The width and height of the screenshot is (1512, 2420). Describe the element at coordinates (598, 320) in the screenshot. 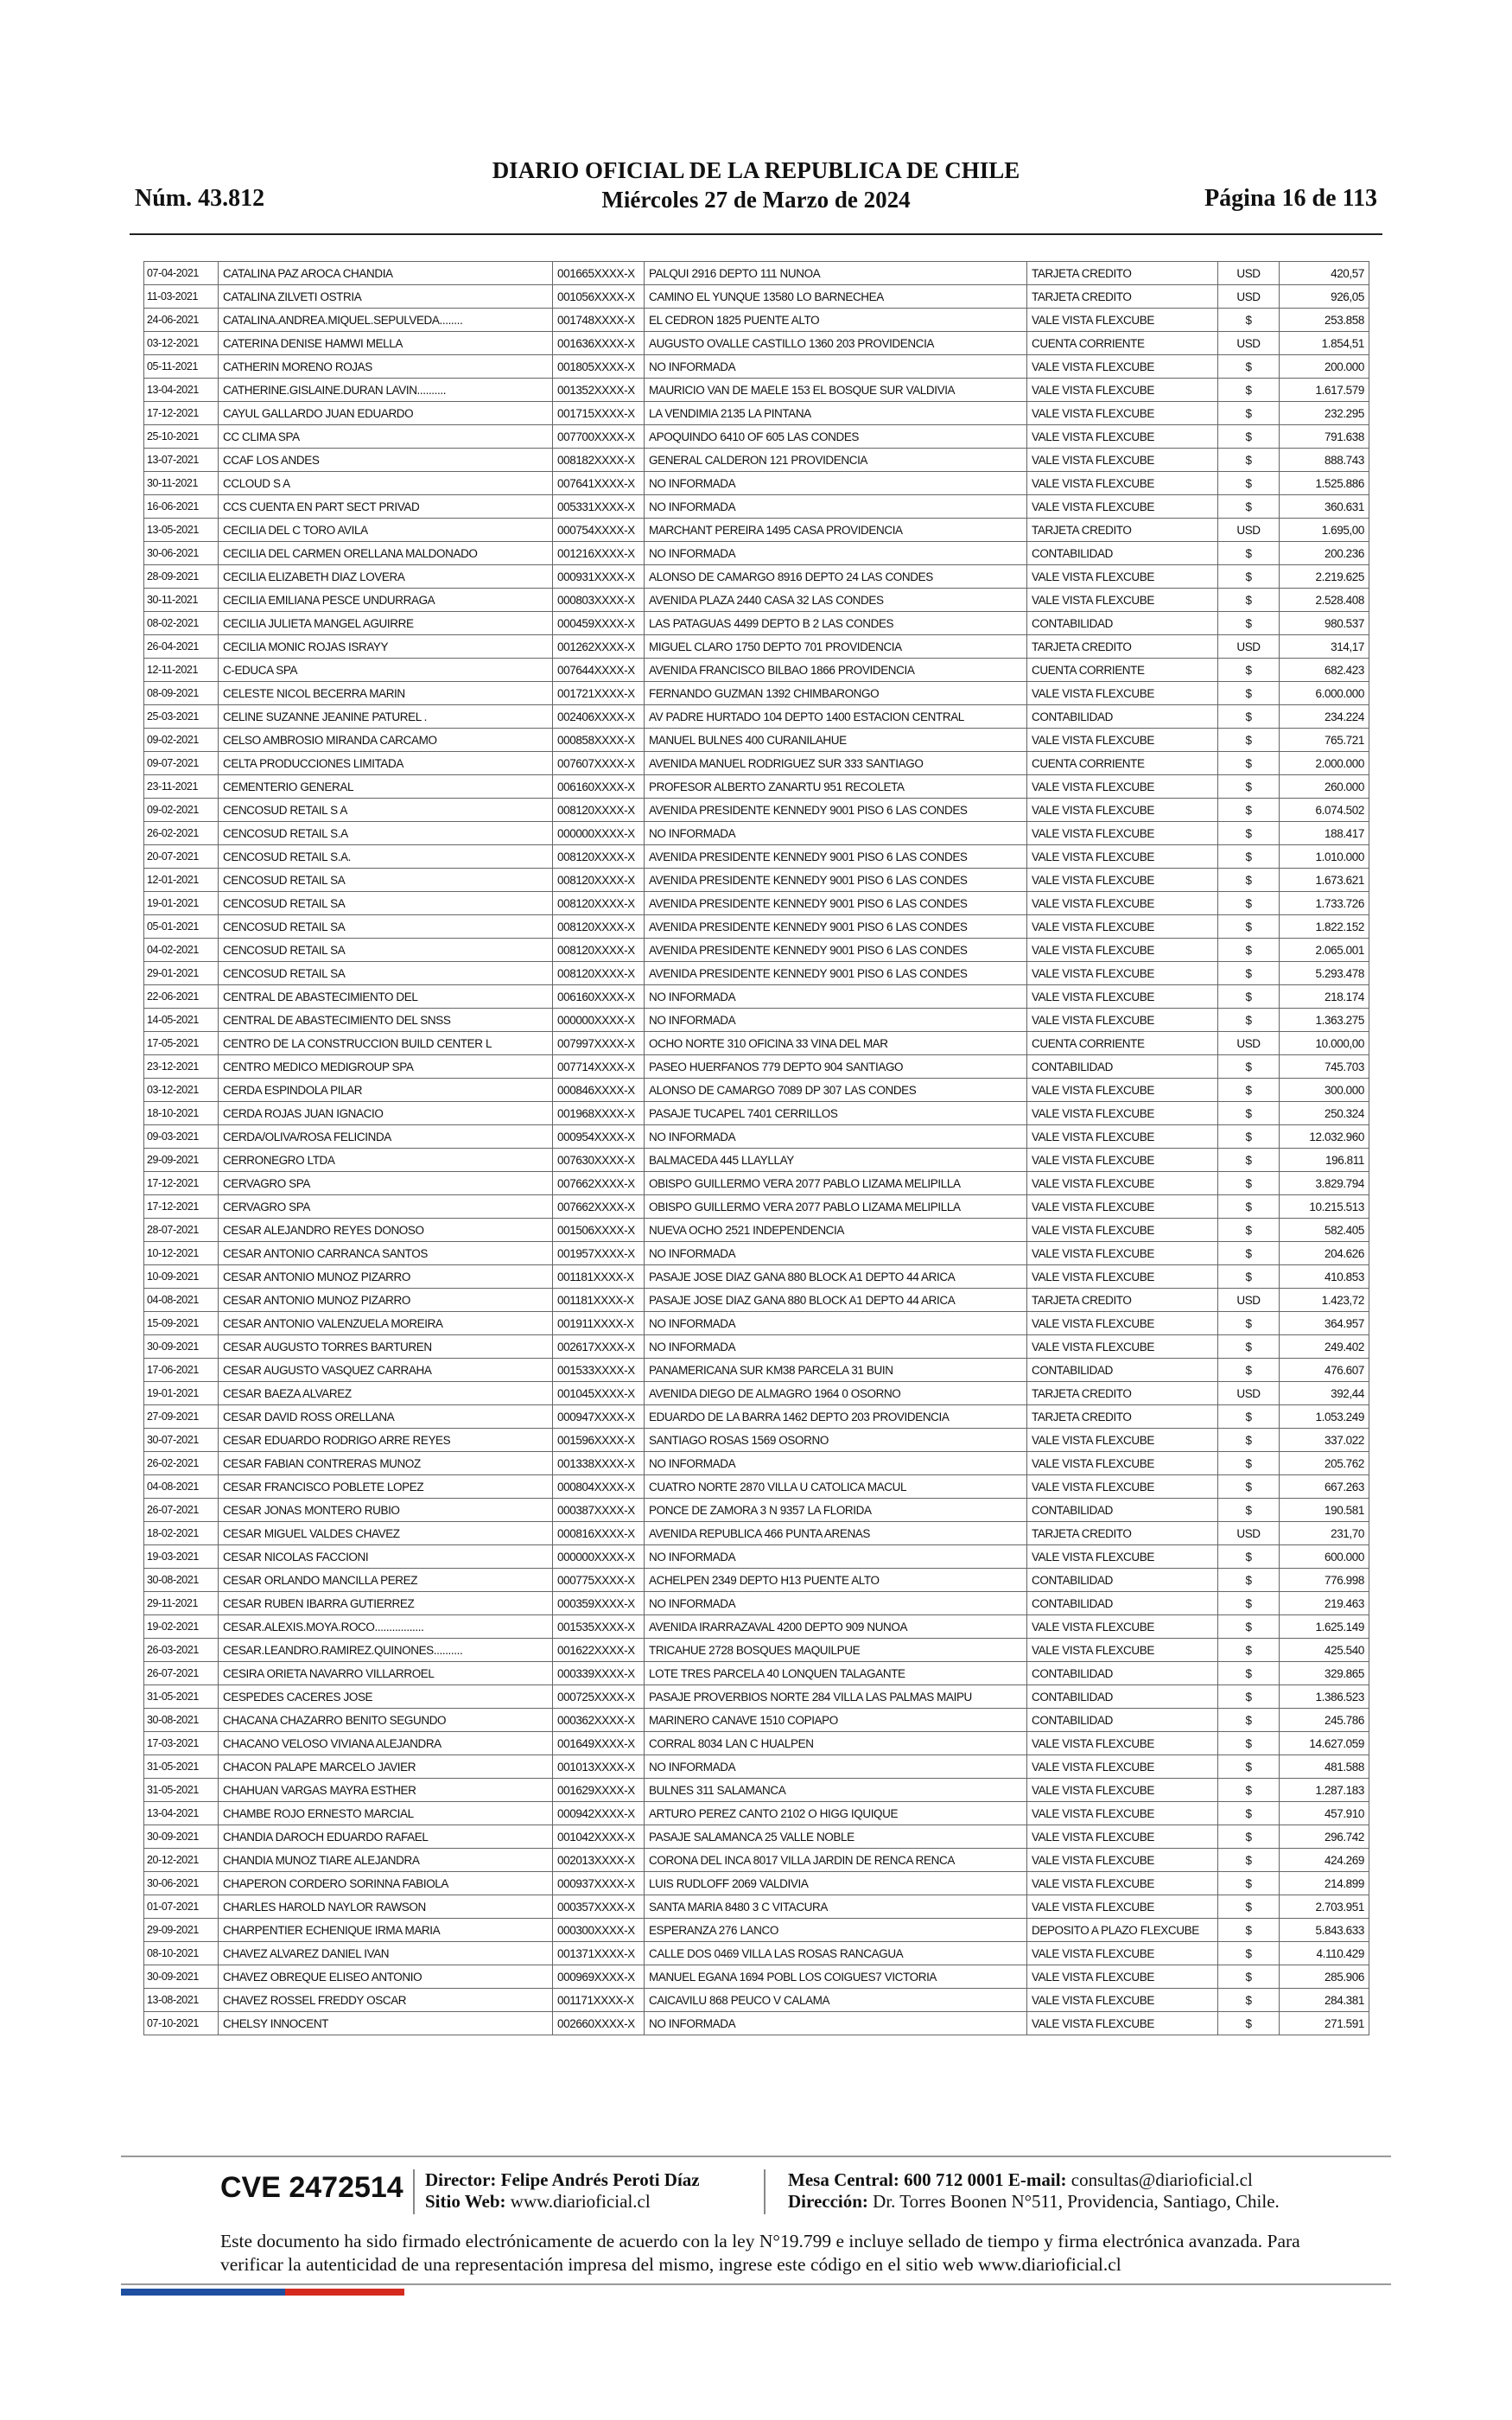

I see `rut-cell: 001748XXXX-X` at that location.